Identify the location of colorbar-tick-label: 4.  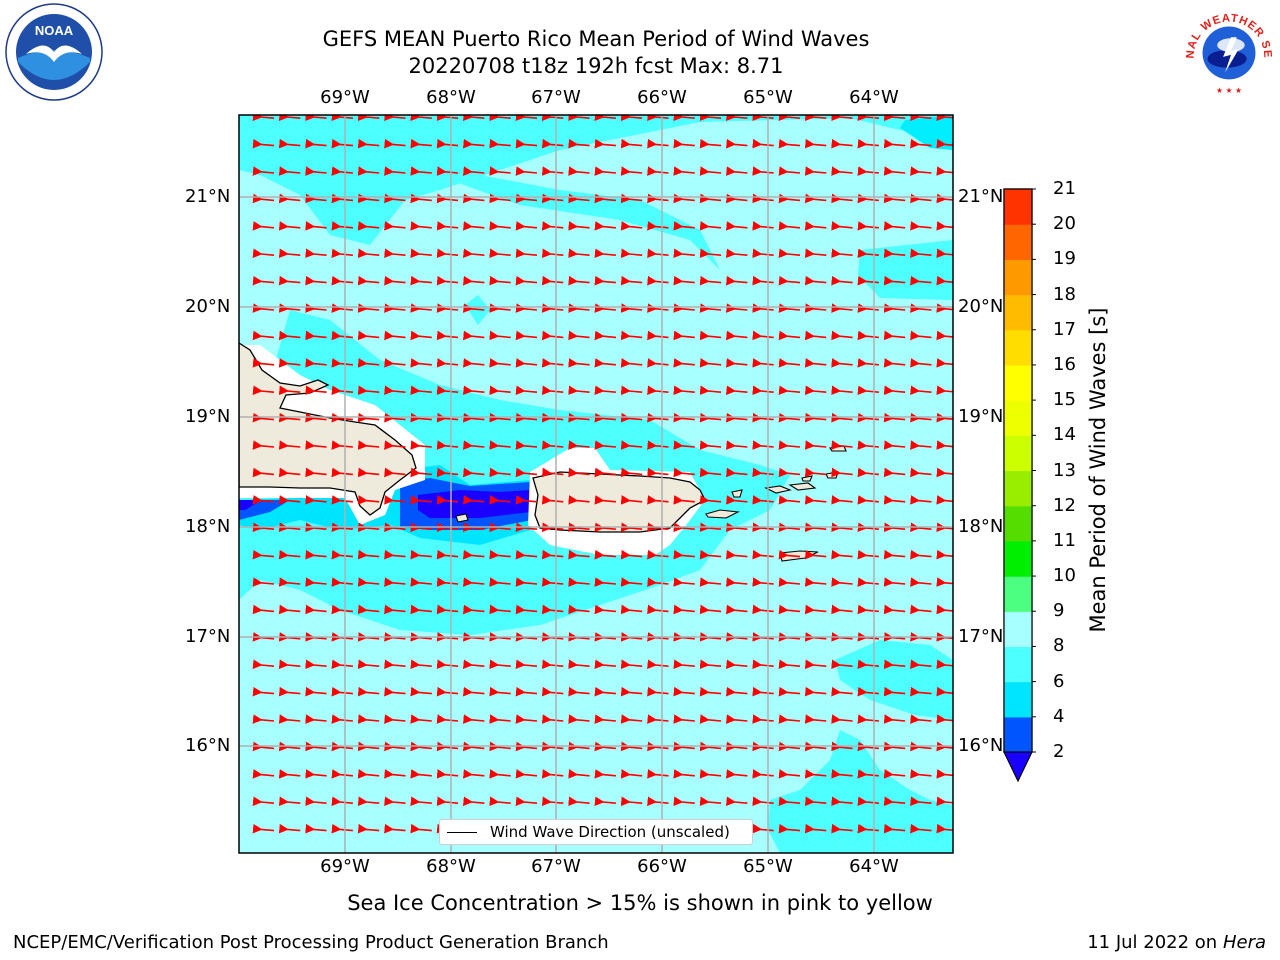
(1059, 716).